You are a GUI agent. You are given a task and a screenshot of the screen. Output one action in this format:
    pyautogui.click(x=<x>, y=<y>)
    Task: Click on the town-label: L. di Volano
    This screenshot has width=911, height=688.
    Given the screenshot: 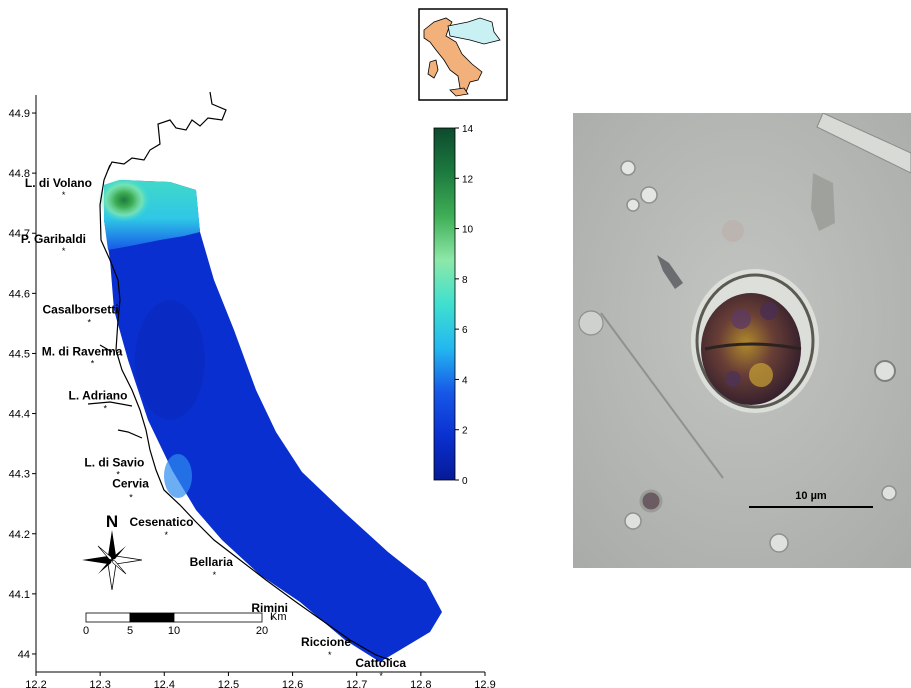 What is the action you would take?
    pyautogui.click(x=58, y=183)
    